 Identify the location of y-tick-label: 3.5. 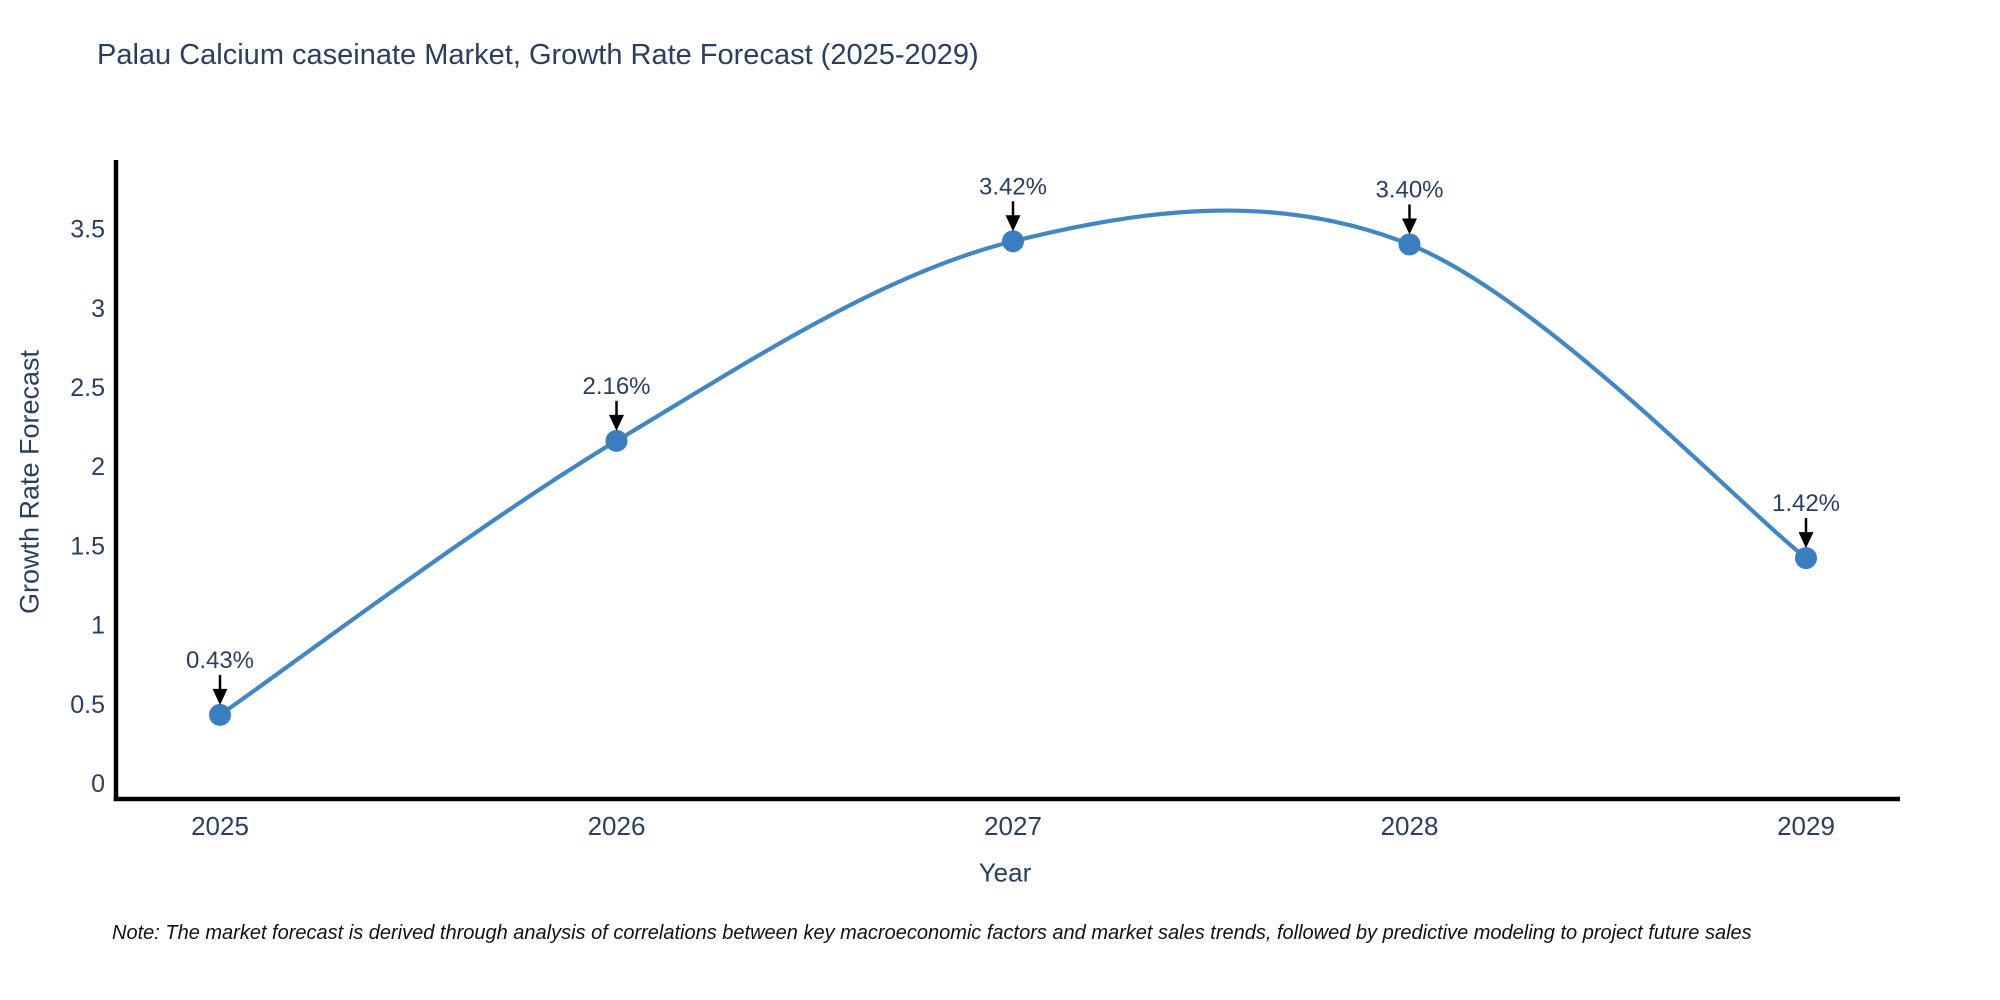
(87, 230).